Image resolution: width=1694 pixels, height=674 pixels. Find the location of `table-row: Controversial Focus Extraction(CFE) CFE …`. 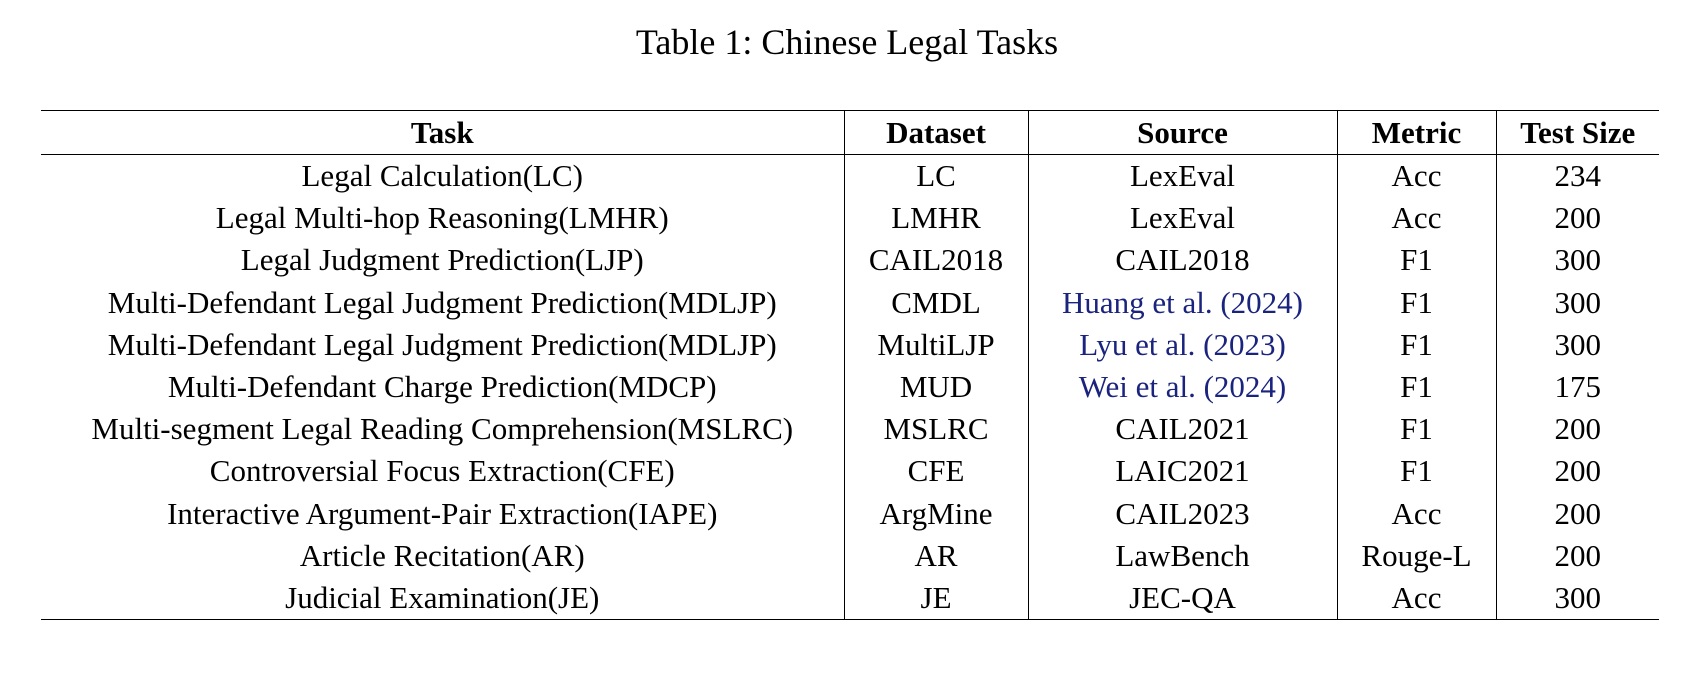

table-row: Controversial Focus Extraction(CFE) CFE … is located at coordinates (850, 471).